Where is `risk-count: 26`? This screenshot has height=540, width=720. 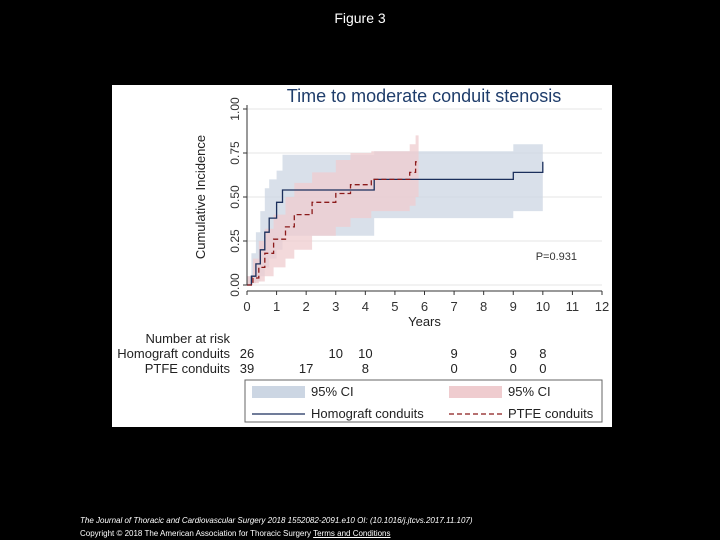
risk-count: 26 is located at coordinates (247, 353).